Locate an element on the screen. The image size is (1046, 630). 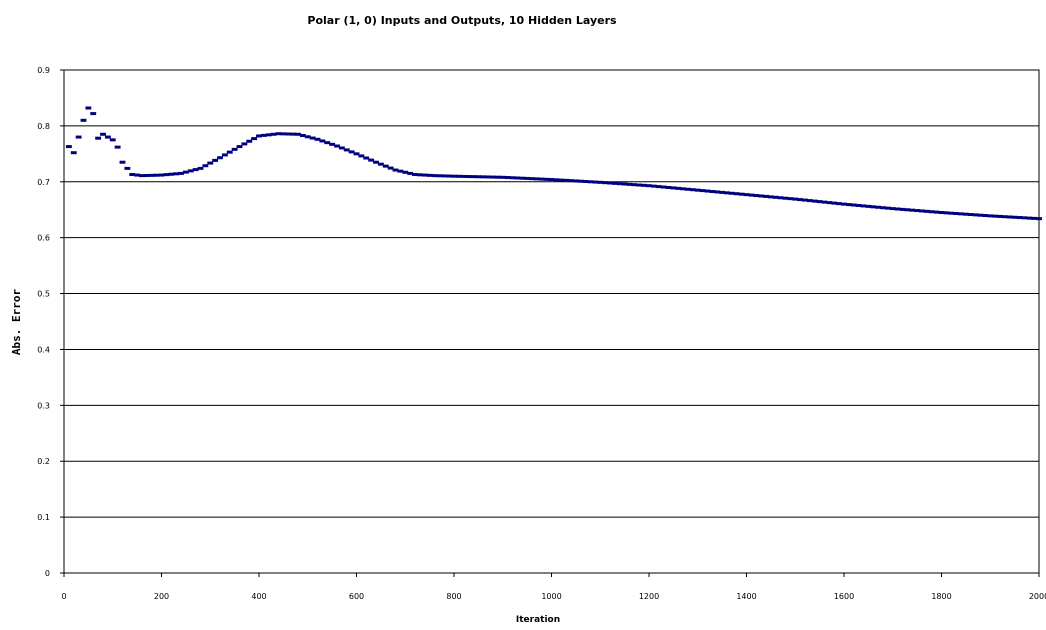
x-tick-label: 600 is located at coordinates (356, 596).